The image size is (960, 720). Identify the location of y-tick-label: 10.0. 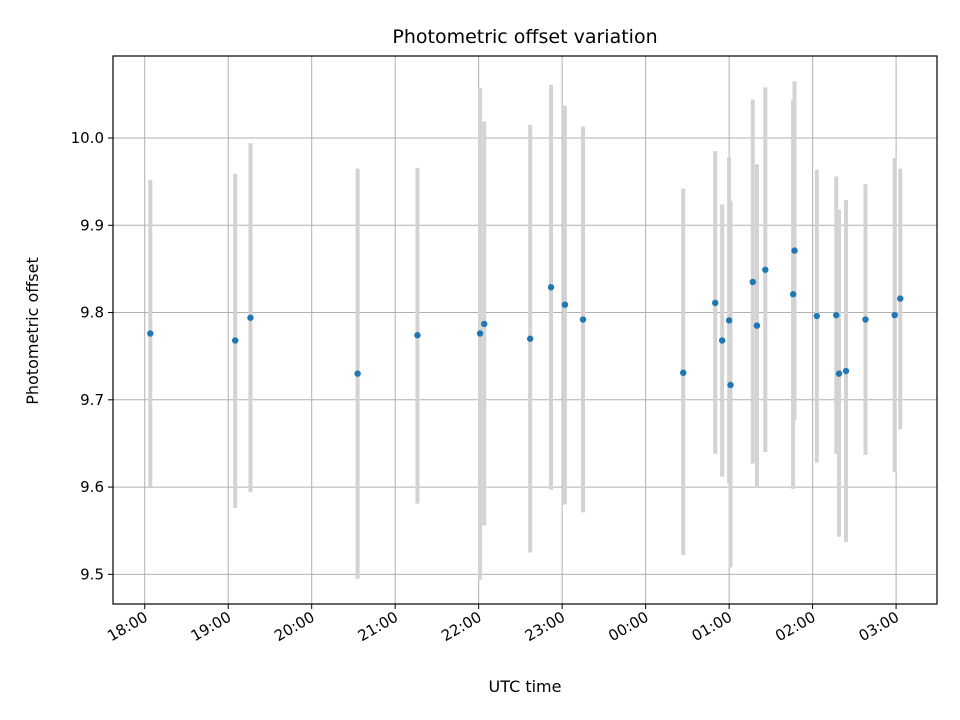
(87, 138).